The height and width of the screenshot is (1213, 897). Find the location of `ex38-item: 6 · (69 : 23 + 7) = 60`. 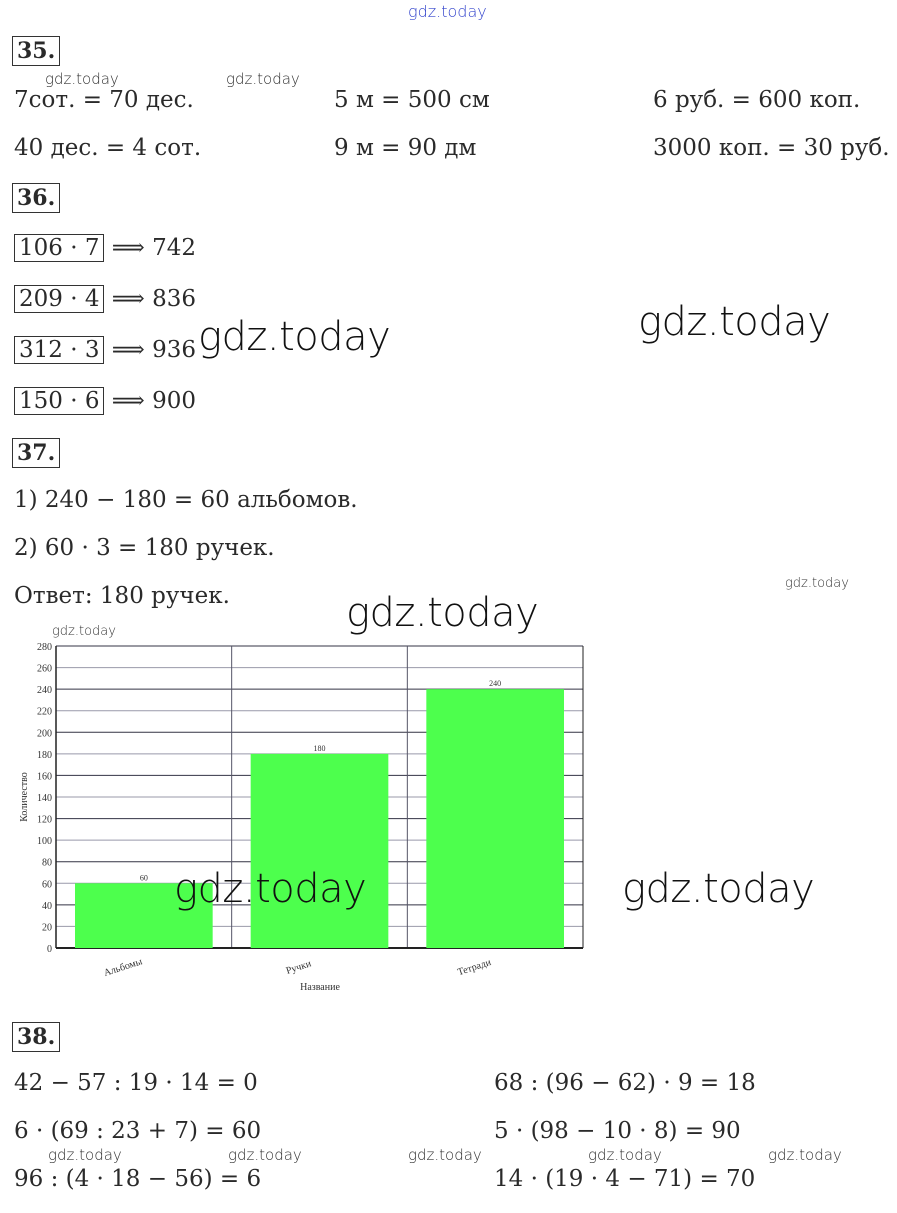

ex38-item: 6 · (69 : 23 + 7) = 60 is located at coordinates (138, 1131).